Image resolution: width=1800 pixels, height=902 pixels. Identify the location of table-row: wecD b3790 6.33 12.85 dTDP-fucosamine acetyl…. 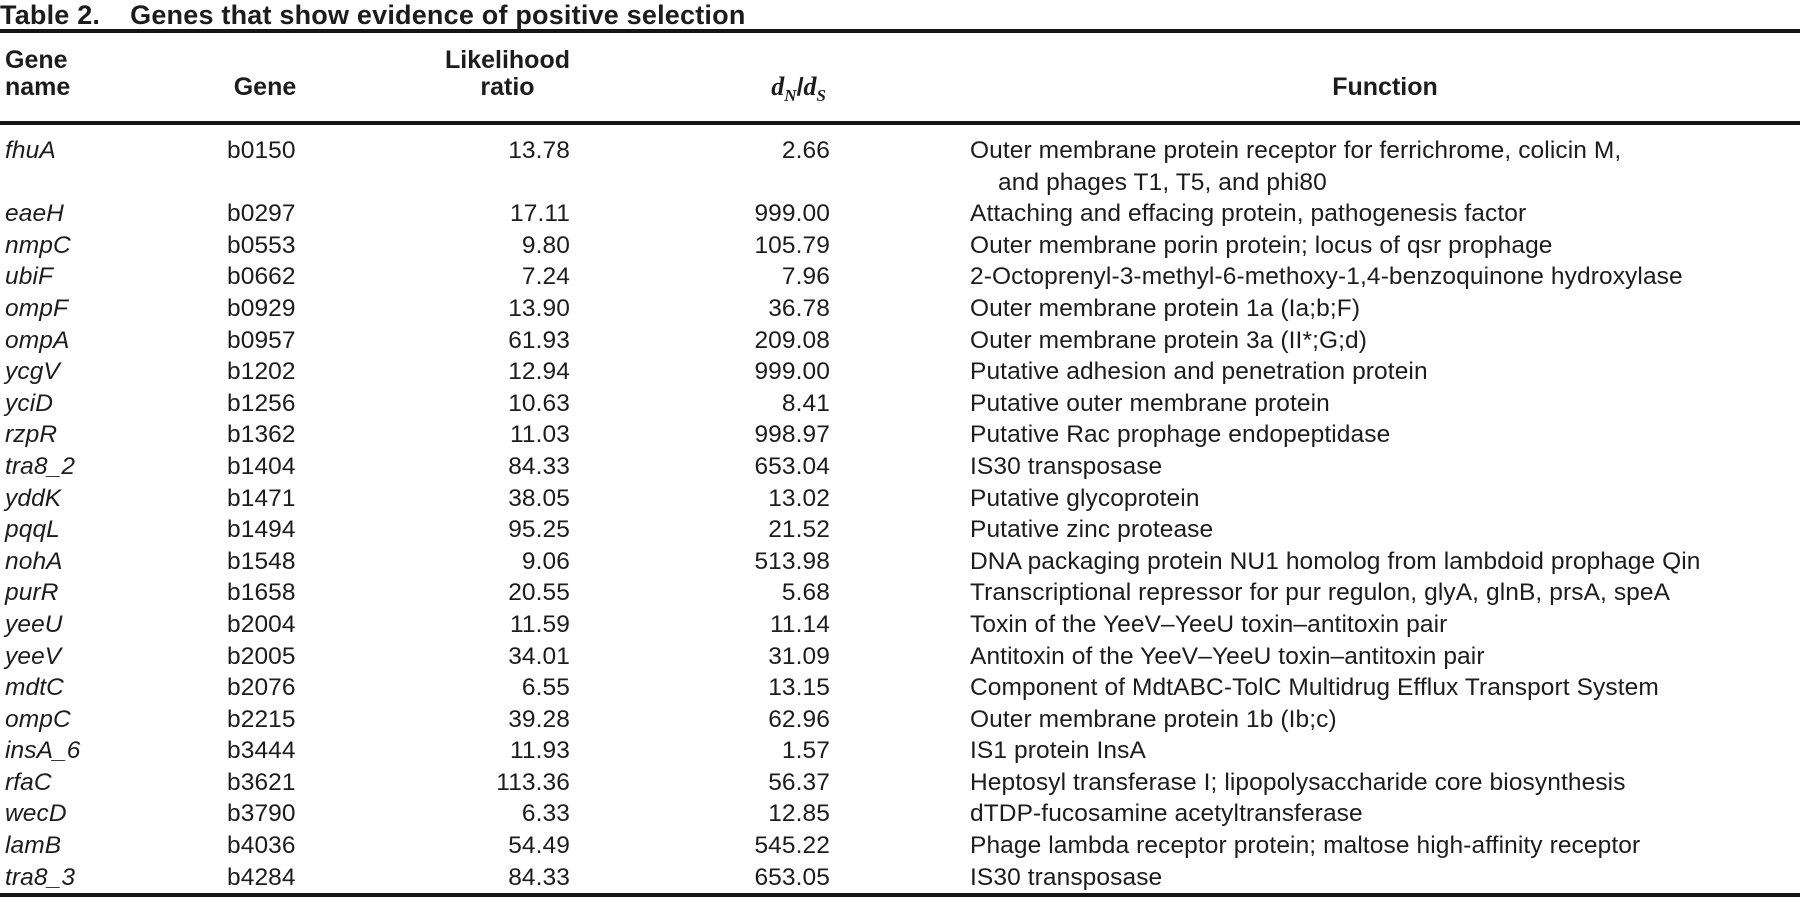
(900, 814).